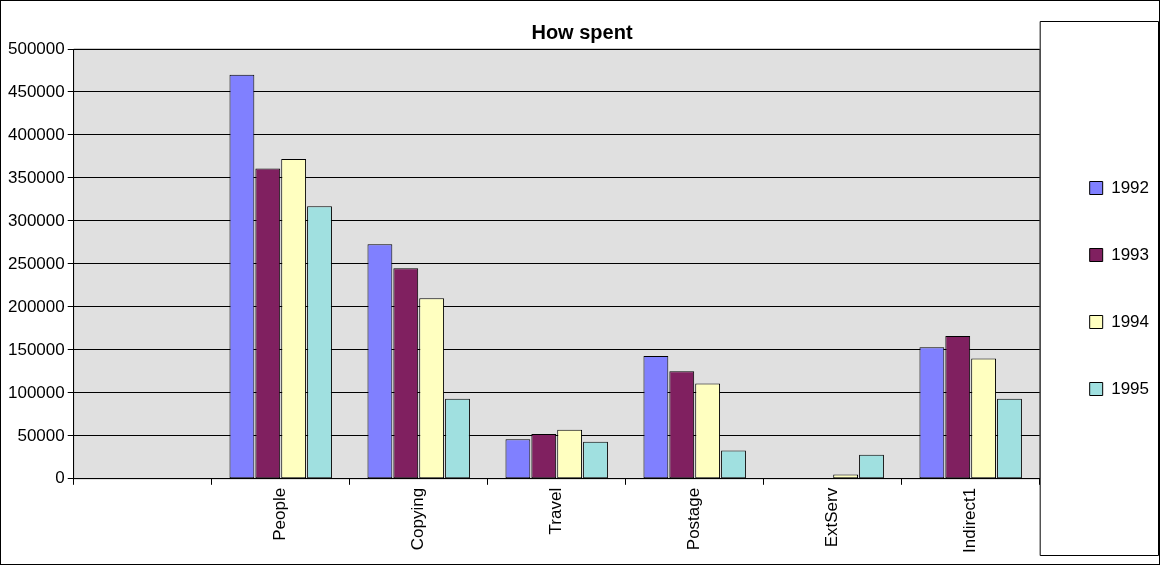 The height and width of the screenshot is (565, 1160). I want to click on chart-title: How spent, so click(582, 31).